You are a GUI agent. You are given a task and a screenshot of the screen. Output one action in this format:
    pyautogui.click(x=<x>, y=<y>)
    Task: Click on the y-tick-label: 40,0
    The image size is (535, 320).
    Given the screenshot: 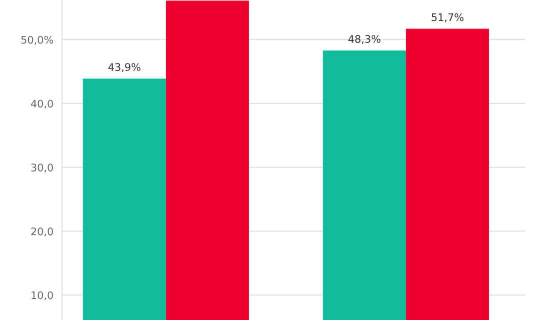 What is the action you would take?
    pyautogui.click(x=41, y=104)
    